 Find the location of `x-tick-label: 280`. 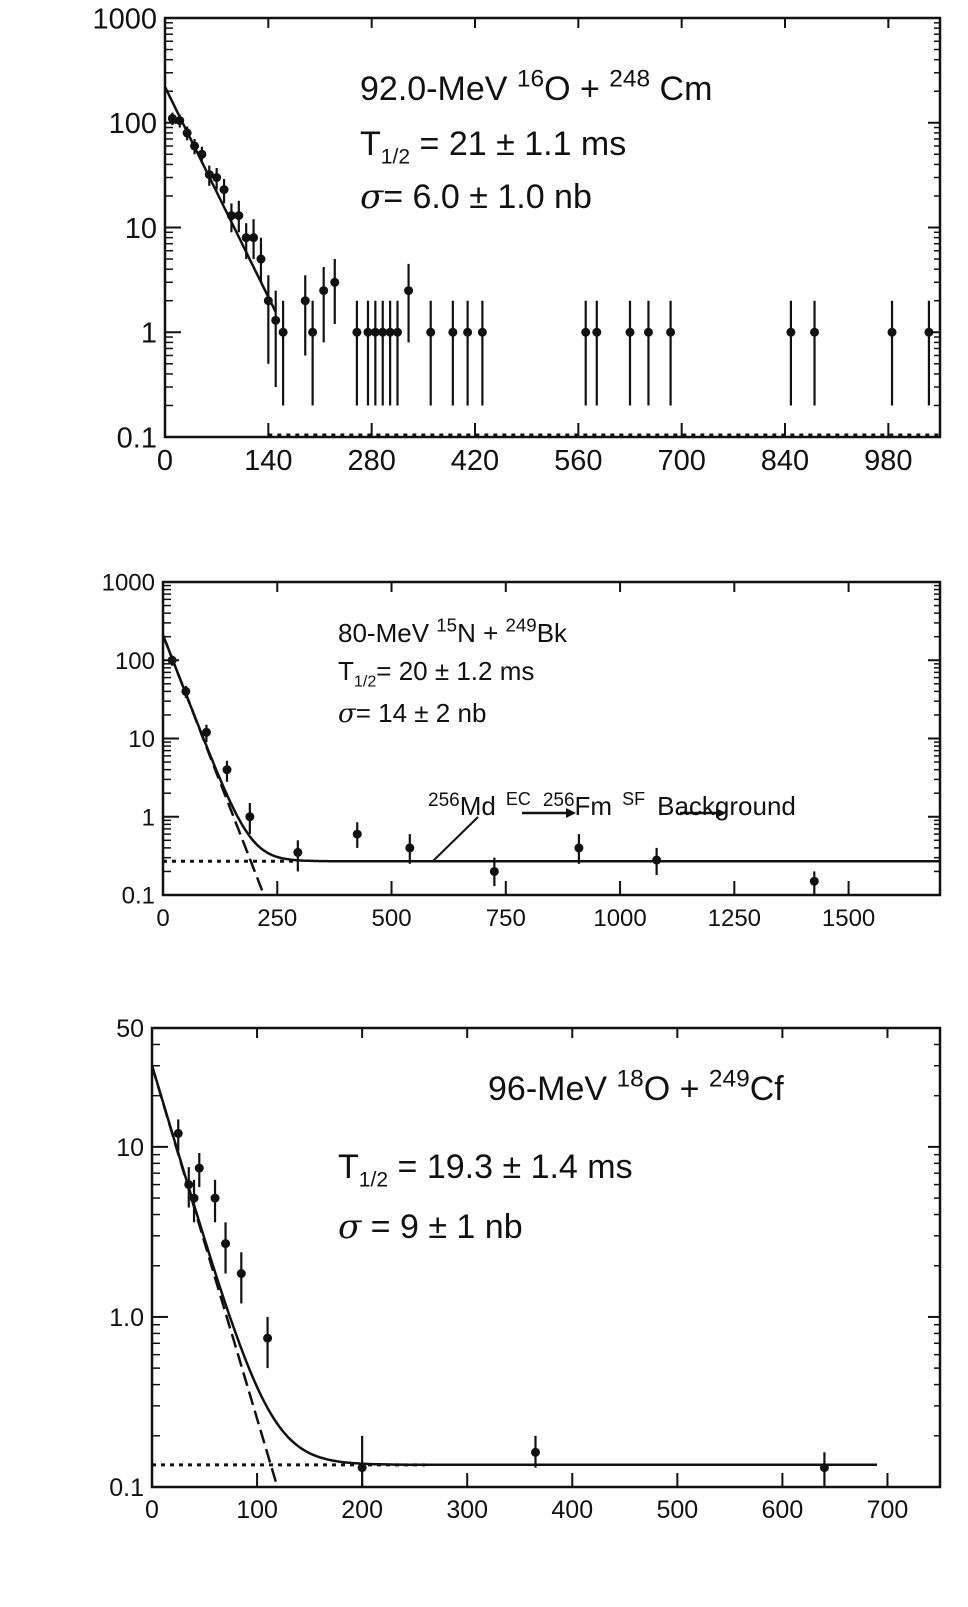

x-tick-label: 280 is located at coordinates (371, 461).